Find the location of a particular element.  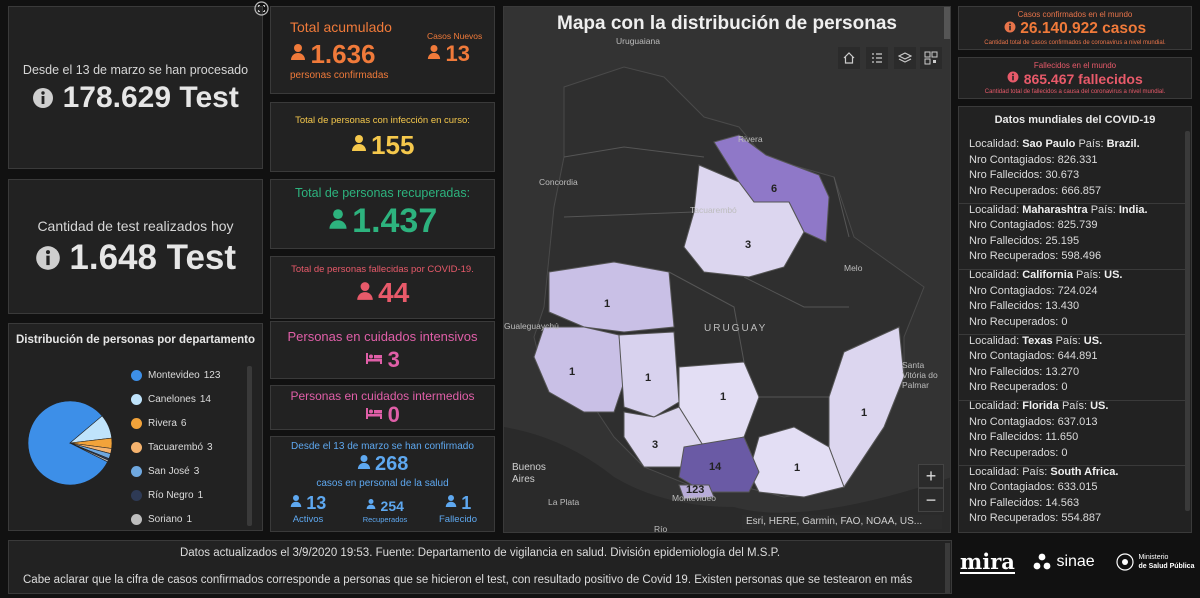

map-scrollbar is located at coordinates (947, 23).